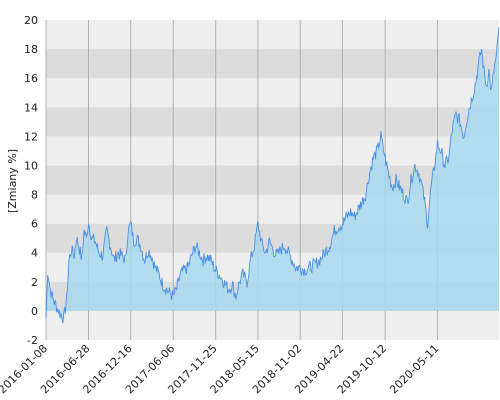 Image resolution: width=500 pixels, height=400 pixels. Describe the element at coordinates (31, 20) in the screenshot. I see `y-tick-label: 20` at that location.